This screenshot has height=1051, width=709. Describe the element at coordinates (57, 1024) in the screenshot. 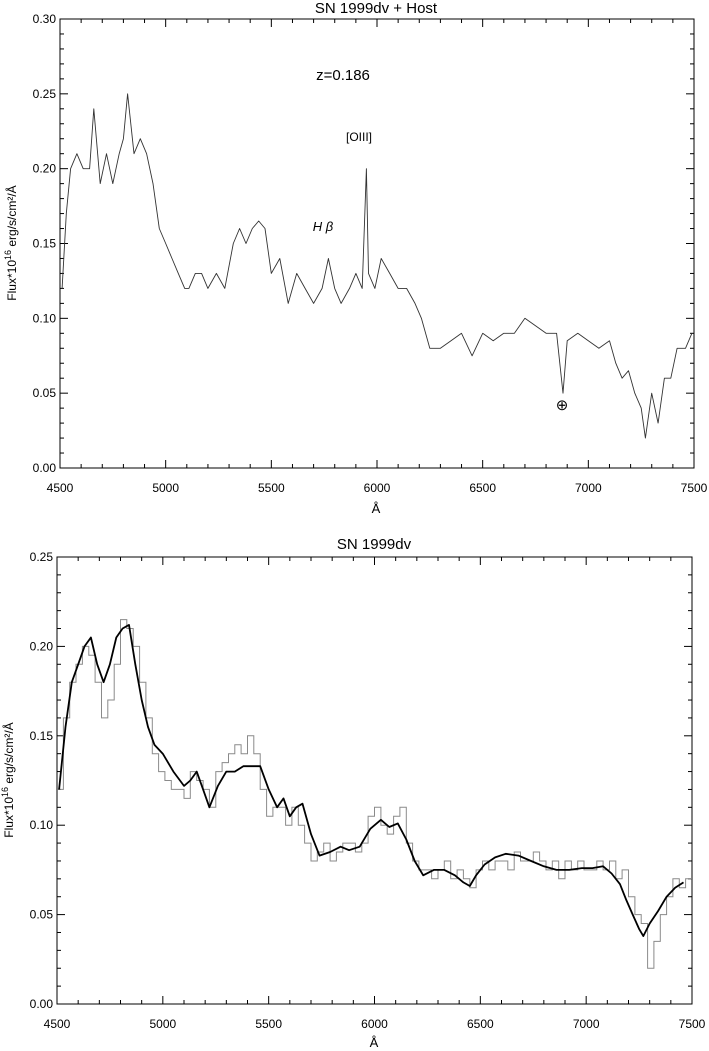

I see `bottom-x-tick-label: 4500` at that location.